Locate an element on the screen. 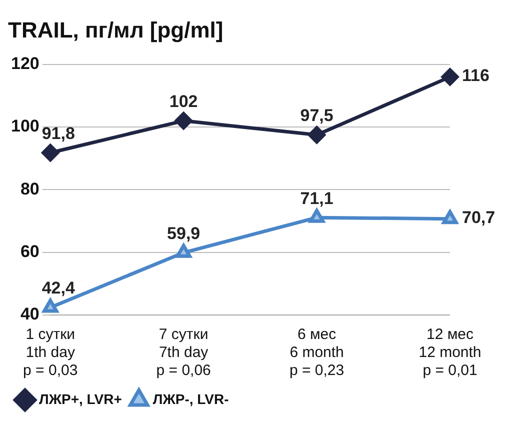  data-label: 91,8 is located at coordinates (58, 133).